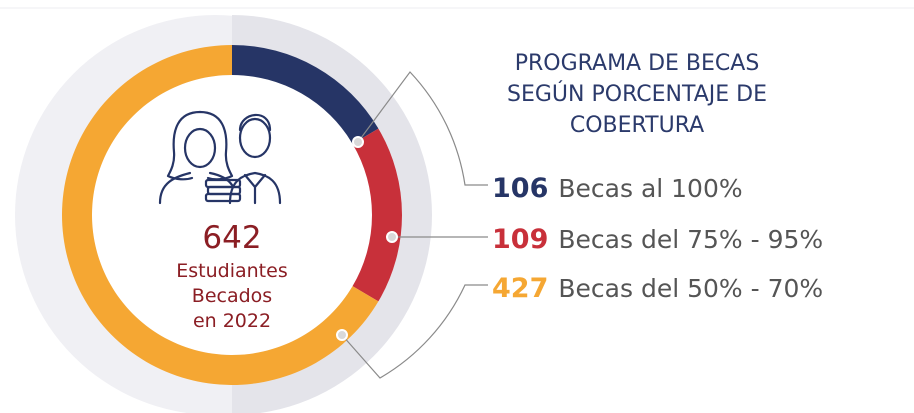 The image size is (914, 413). I want to click on title-line: PROGRAMA DE BECAS, so click(637, 63).